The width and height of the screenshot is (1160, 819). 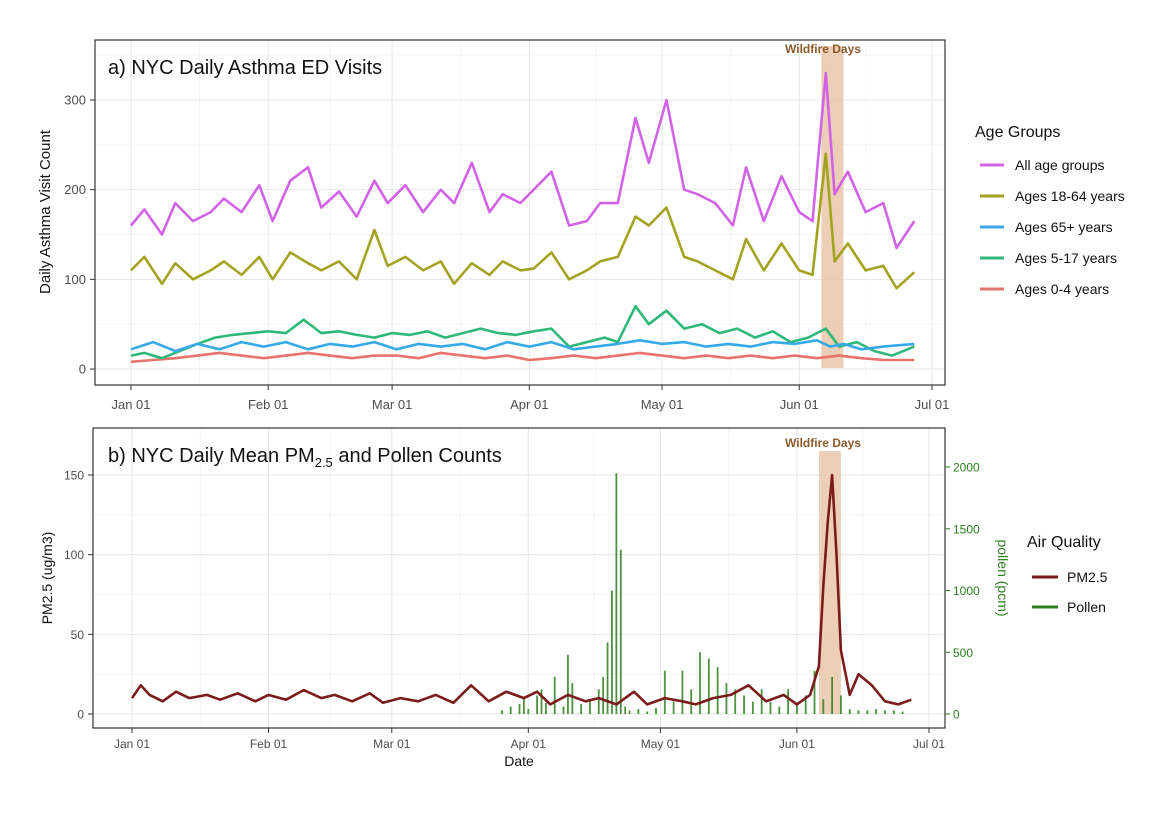 I want to click on legend-label-pm25: PM2.5, so click(x=1087, y=577).